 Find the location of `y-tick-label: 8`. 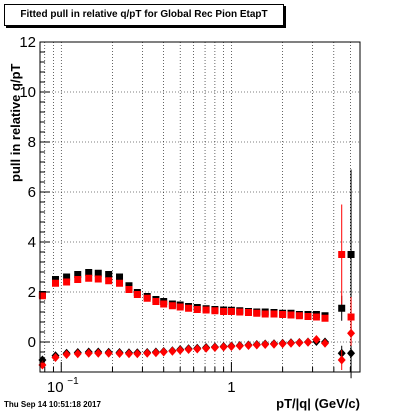

y-tick-label: 8 is located at coordinates (32, 142).